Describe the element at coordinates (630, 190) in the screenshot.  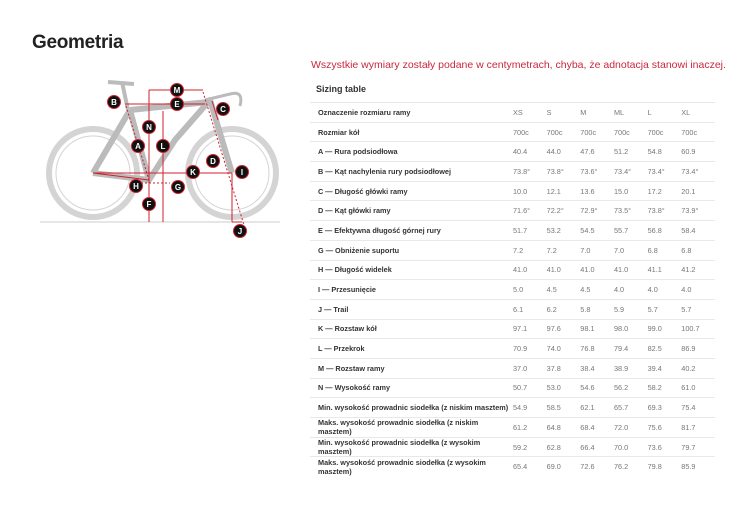
I see `row-value: 15.0` at that location.